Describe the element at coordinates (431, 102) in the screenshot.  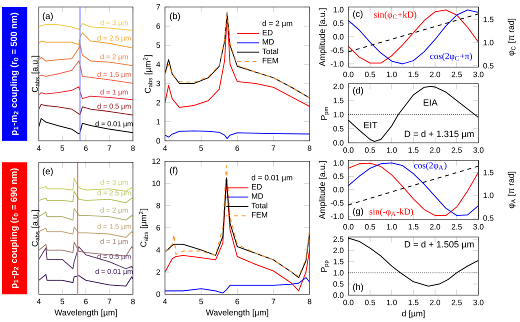
I see `annotation: EIA` at that location.